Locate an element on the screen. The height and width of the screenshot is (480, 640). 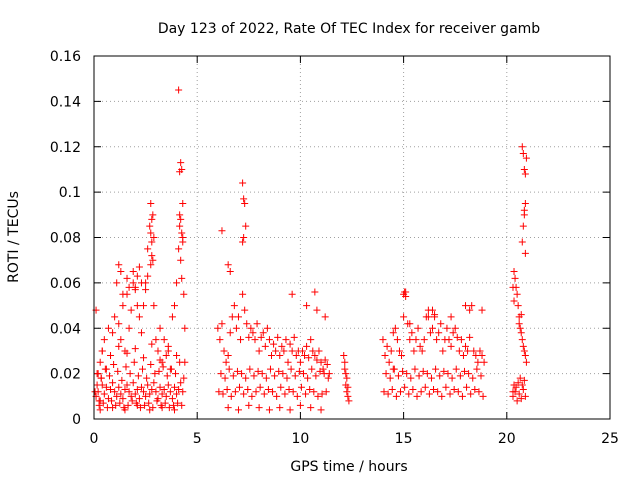
x-tick-label: 0 is located at coordinates (94, 439).